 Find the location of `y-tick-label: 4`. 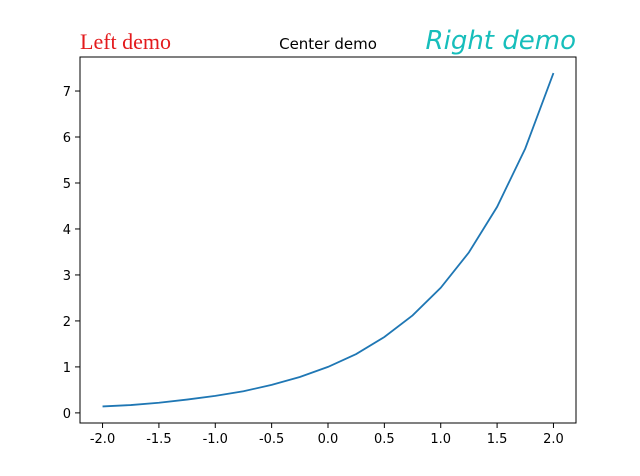

y-tick-label: 4 is located at coordinates (67, 230).